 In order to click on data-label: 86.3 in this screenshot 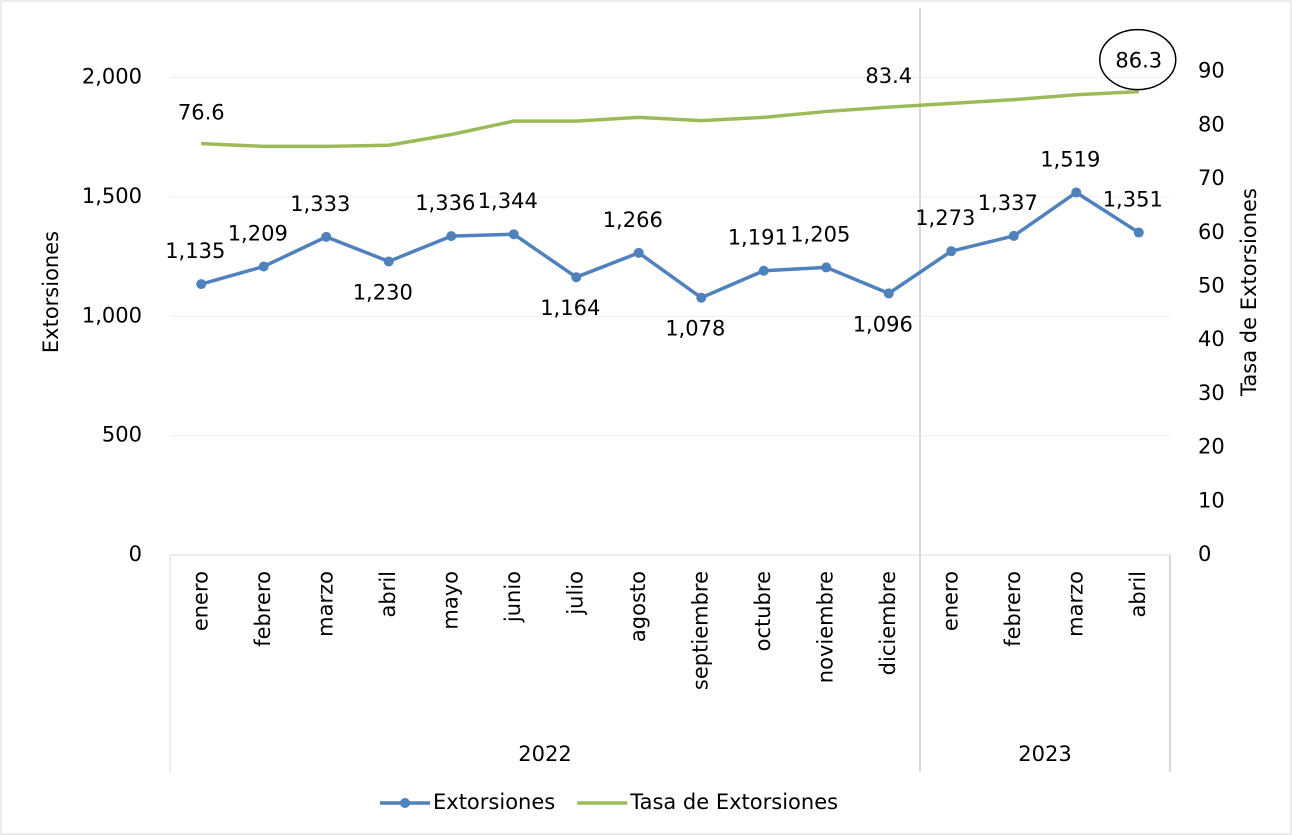, I will do `click(1138, 61)`.